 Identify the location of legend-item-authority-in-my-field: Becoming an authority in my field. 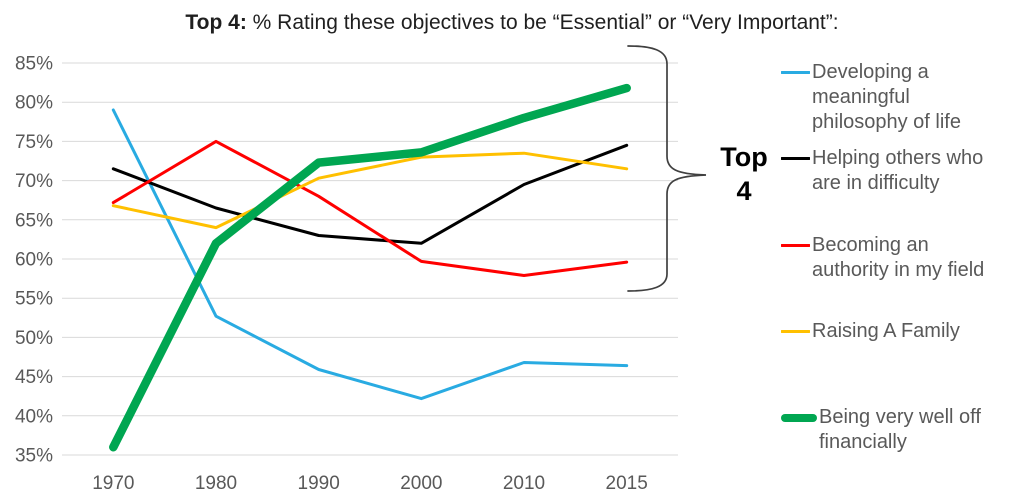
(882, 258).